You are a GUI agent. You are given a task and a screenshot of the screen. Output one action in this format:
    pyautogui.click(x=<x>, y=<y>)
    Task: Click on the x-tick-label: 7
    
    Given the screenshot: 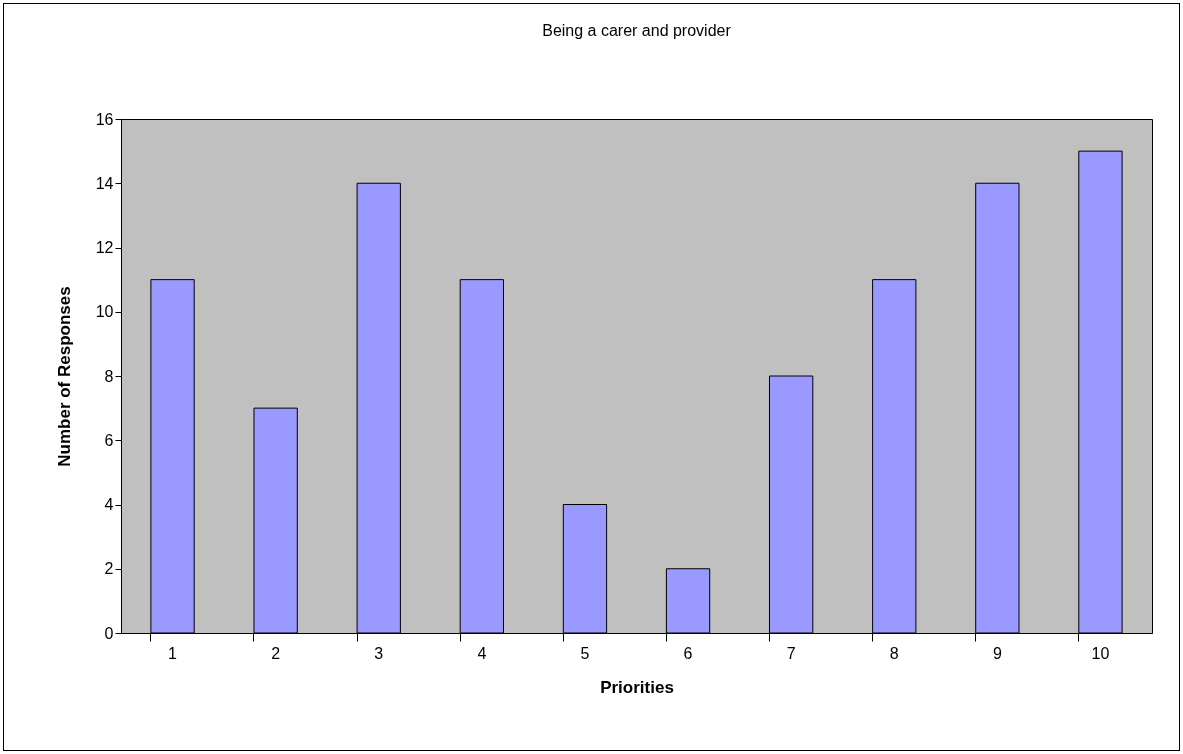 What is the action you would take?
    pyautogui.click(x=791, y=653)
    